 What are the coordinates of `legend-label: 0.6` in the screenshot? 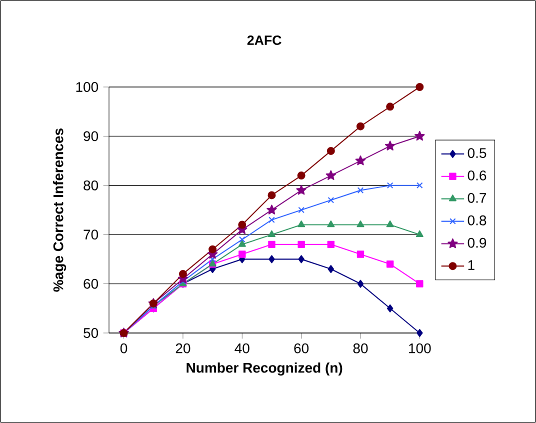 It's located at (477, 175).